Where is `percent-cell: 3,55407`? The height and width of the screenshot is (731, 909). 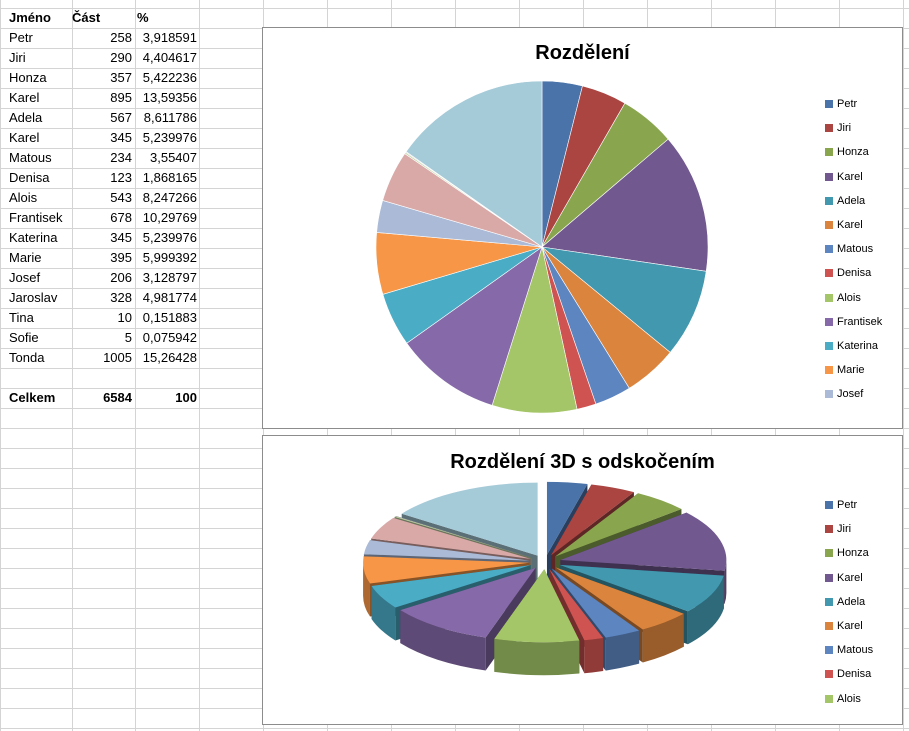 percent-cell: 3,55407 is located at coordinates (173, 157).